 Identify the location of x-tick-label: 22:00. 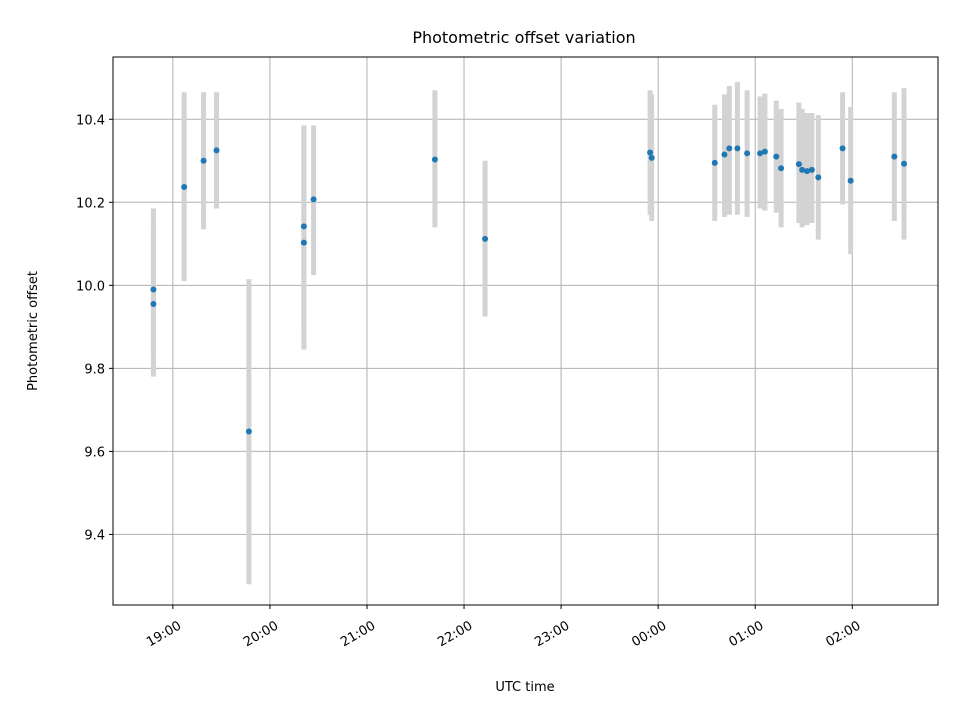
(455, 634).